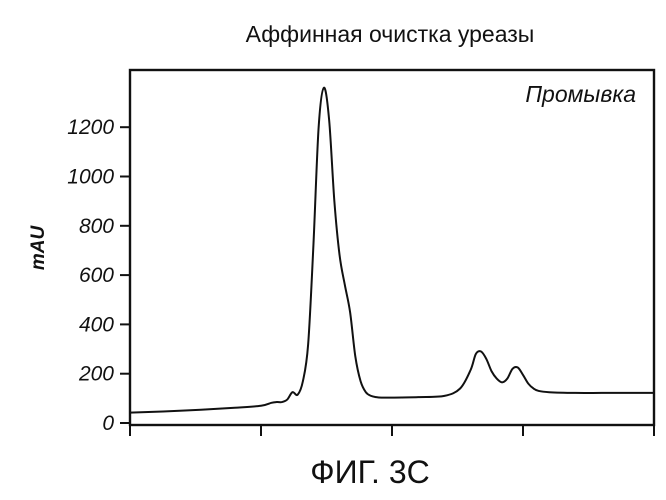  I want to click on y-axis-ticks: 0 200 400 600 800 1000 1200, so click(98, 275).